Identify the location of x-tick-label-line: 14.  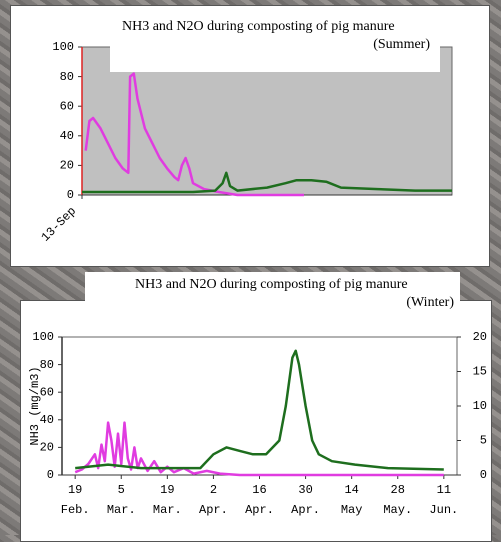
(351, 490).